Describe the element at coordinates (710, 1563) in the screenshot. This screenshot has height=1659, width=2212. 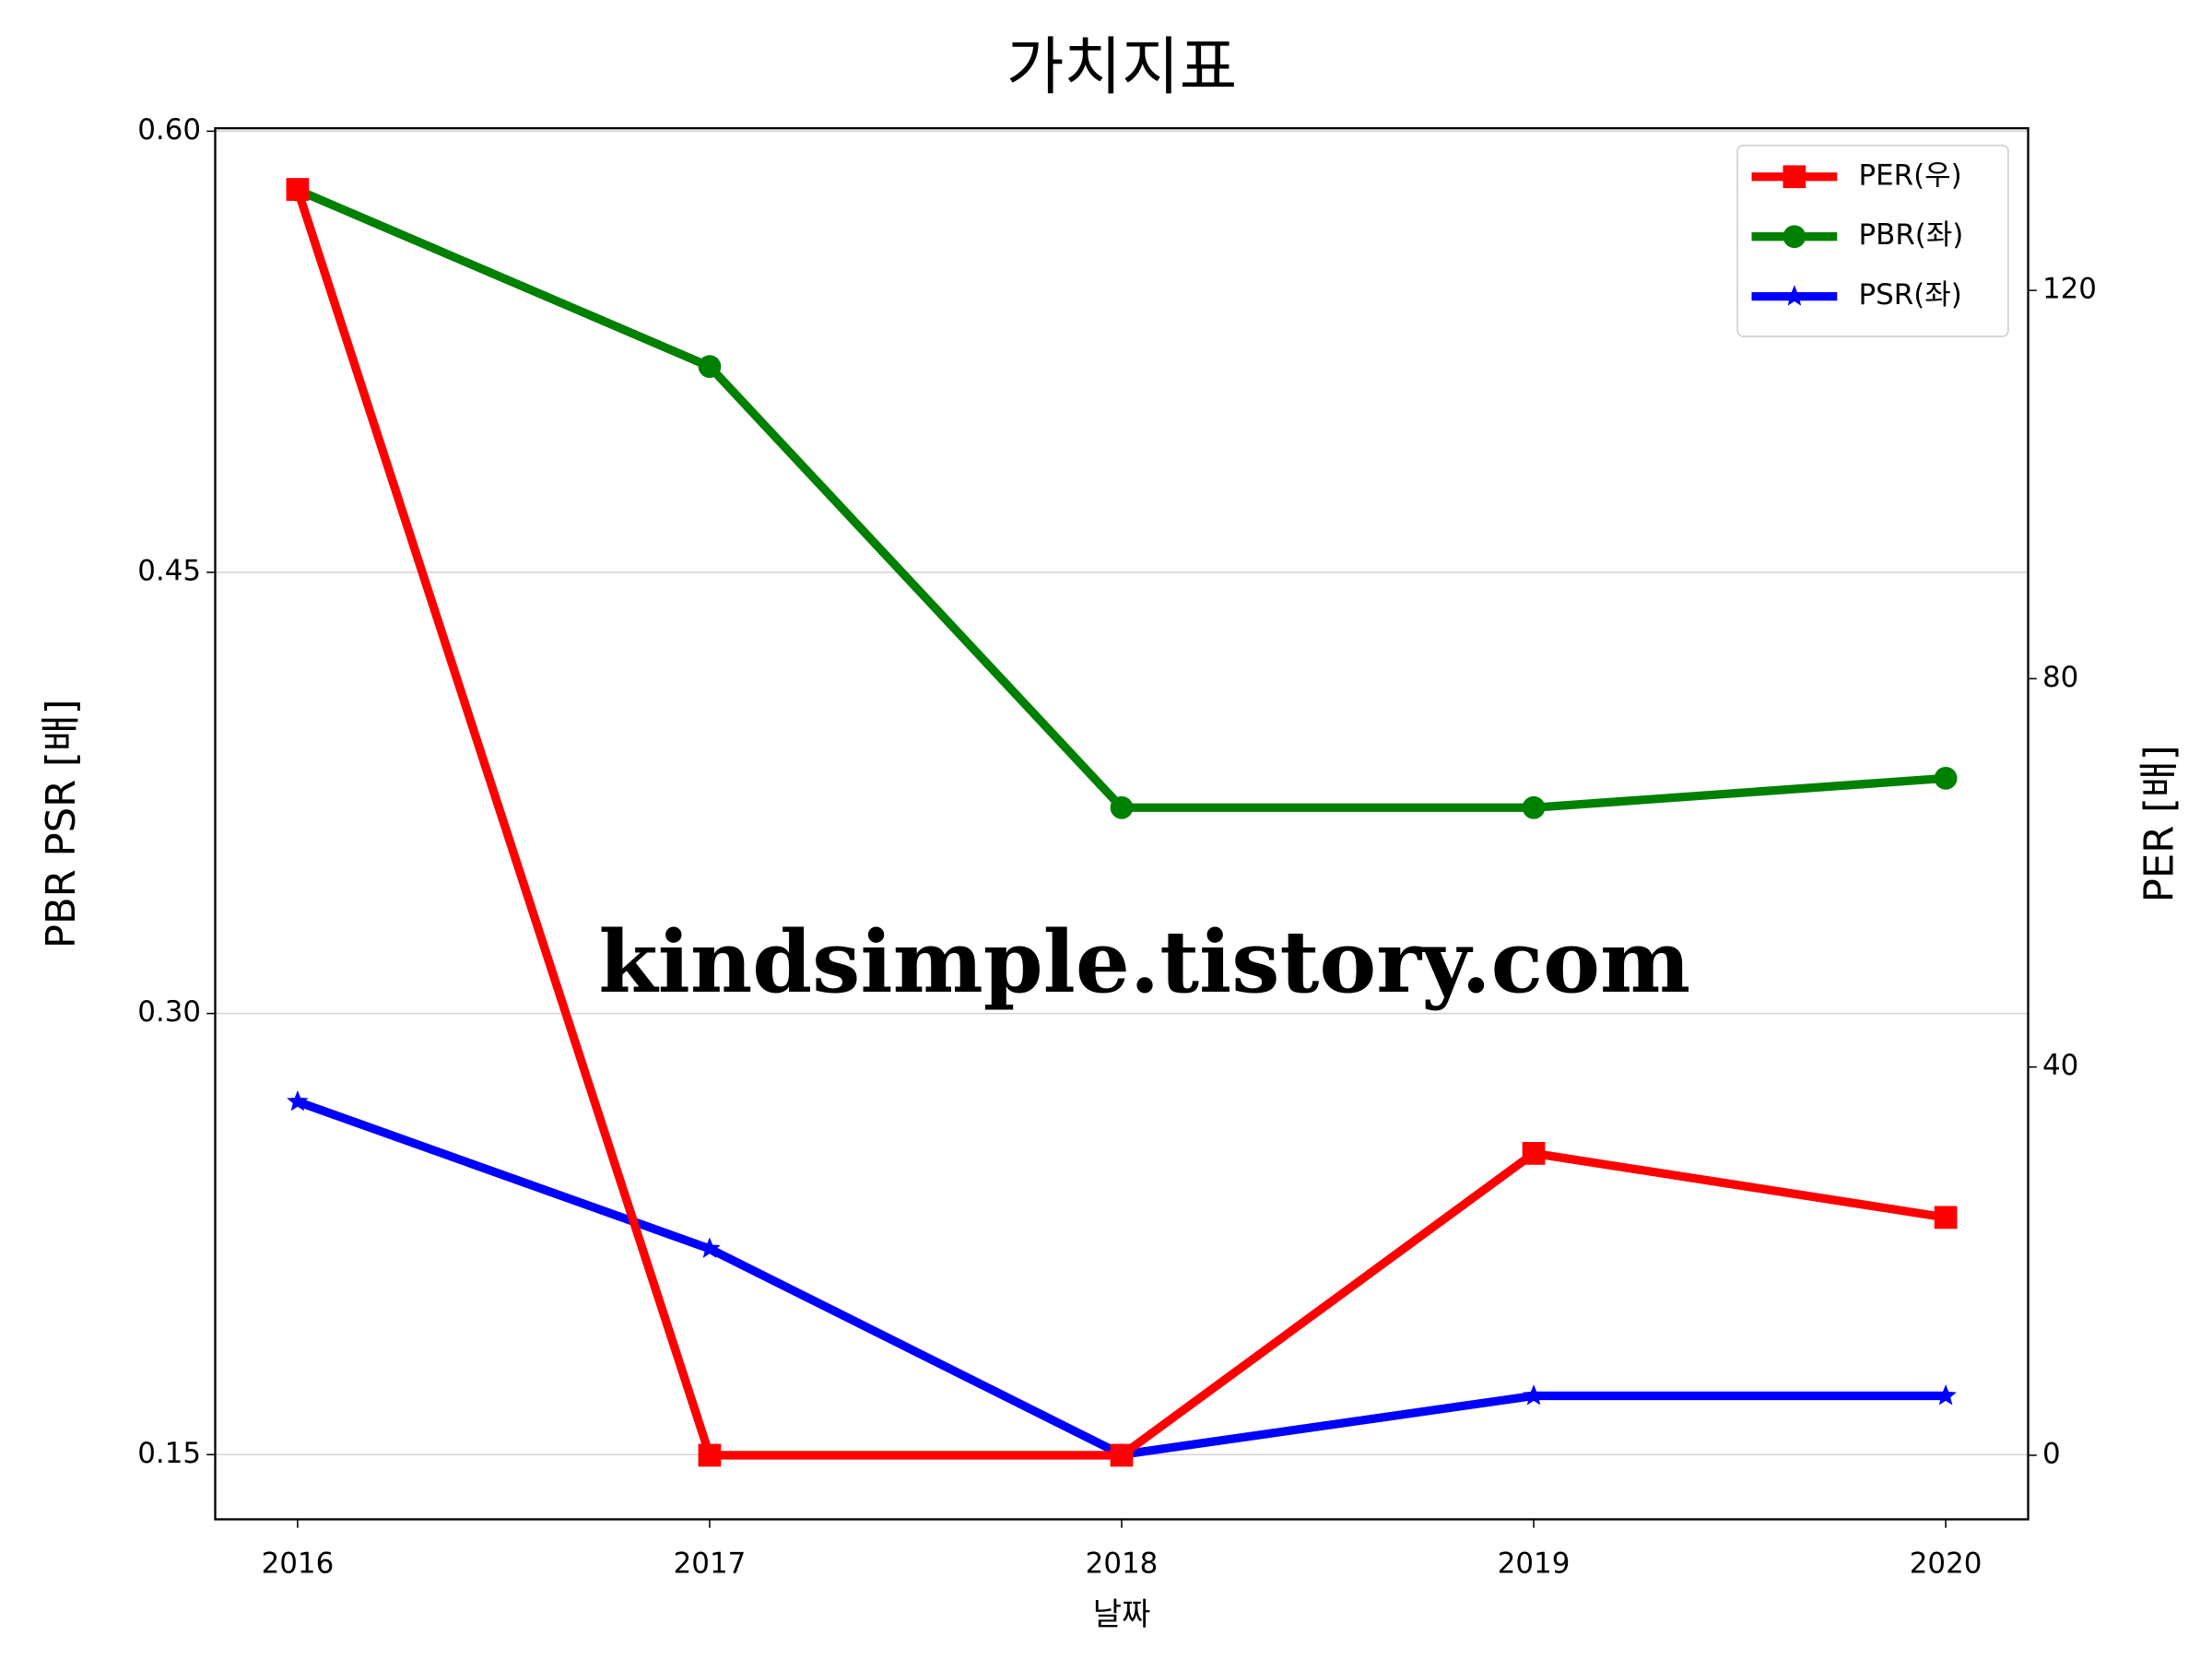
I see `x-tick-label: 2017` at that location.